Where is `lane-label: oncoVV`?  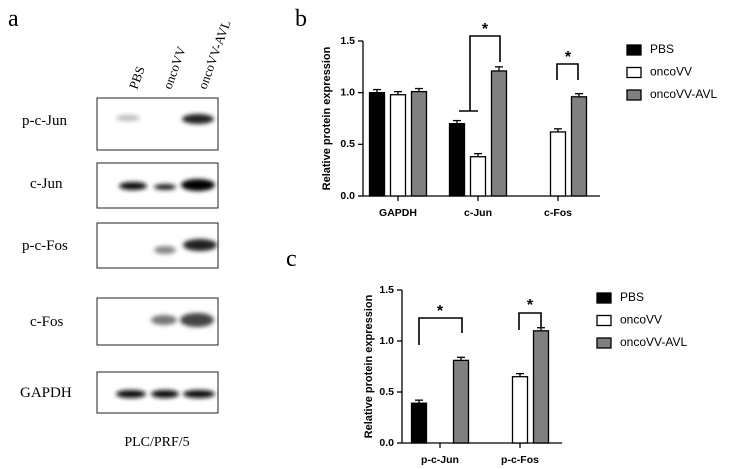
lane-label: oncoVV is located at coordinates (174, 67).